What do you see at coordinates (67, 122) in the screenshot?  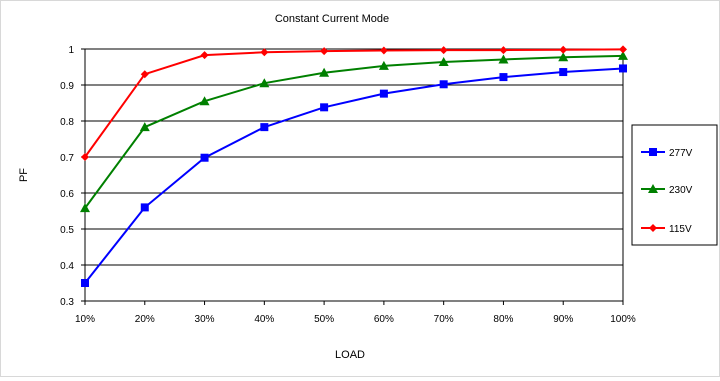 I see `y-tick-label: 0.8` at bounding box center [67, 122].